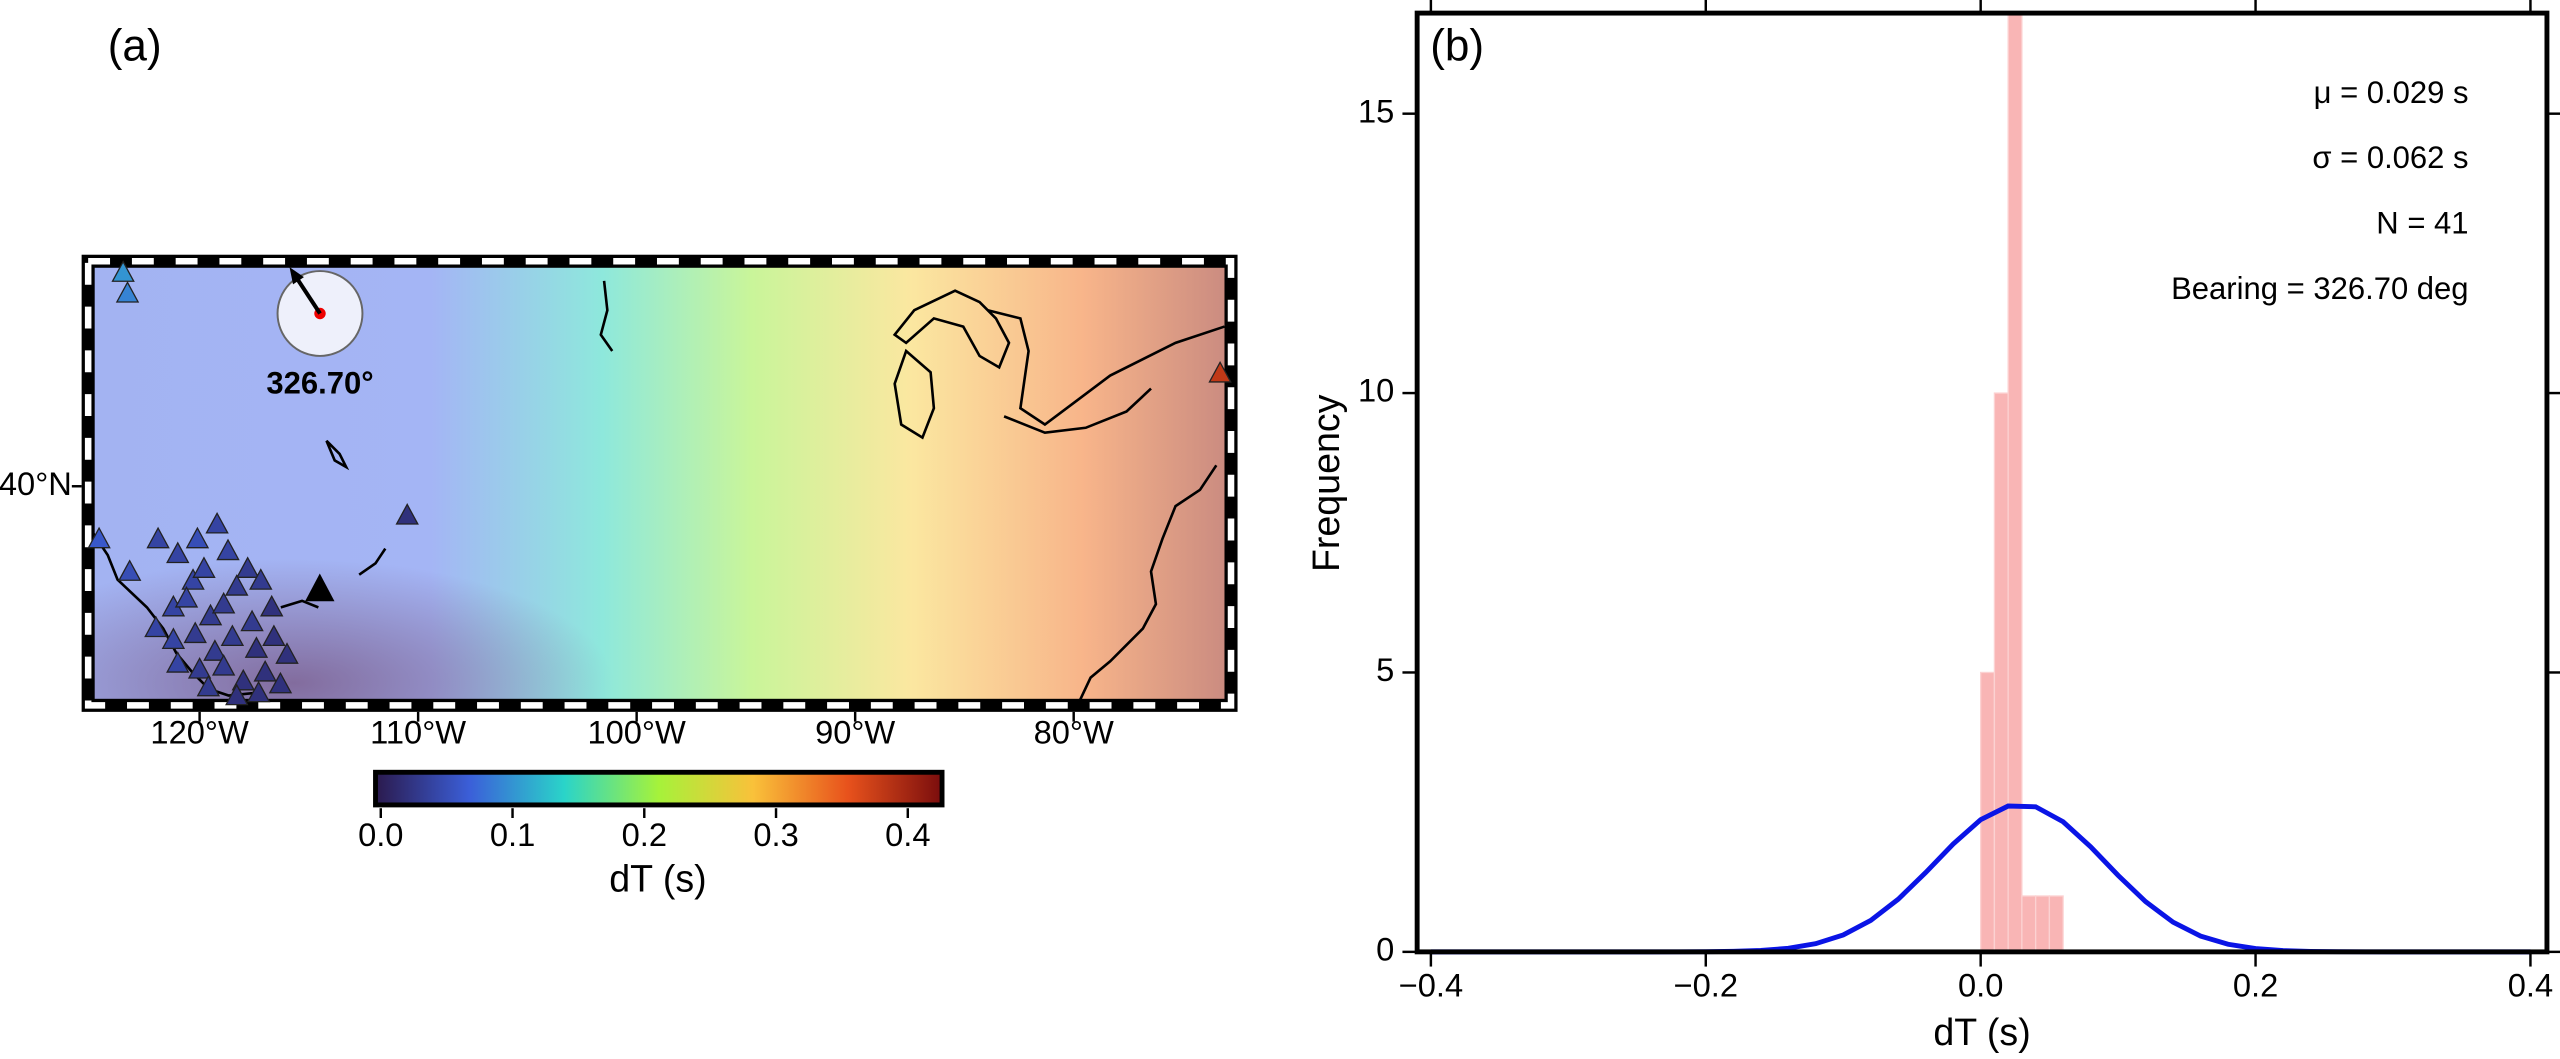 This screenshot has height=1059, width=2560. I want to click on colorbar-tick-label: 0.0, so click(380, 834).